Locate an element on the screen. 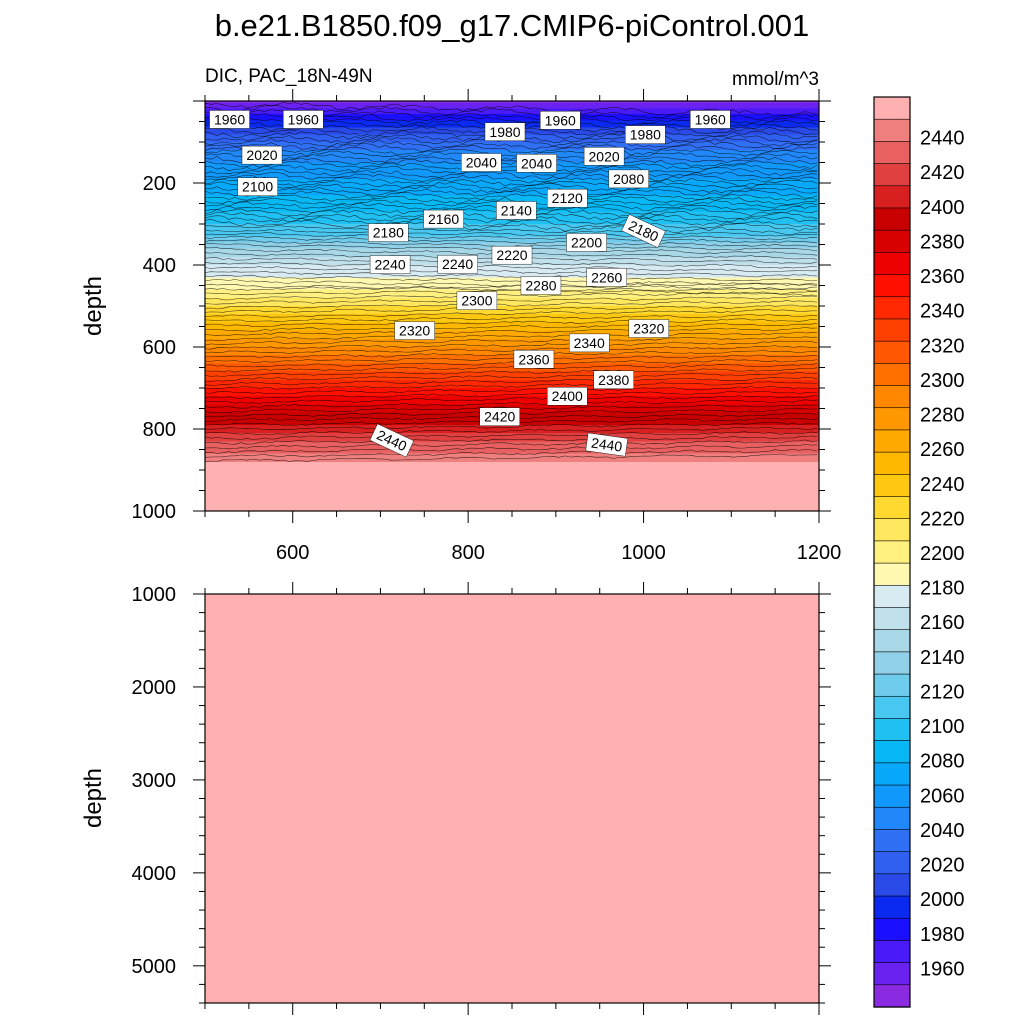 This screenshot has width=1024, height=1029. contour-label: 2280 is located at coordinates (541, 285).